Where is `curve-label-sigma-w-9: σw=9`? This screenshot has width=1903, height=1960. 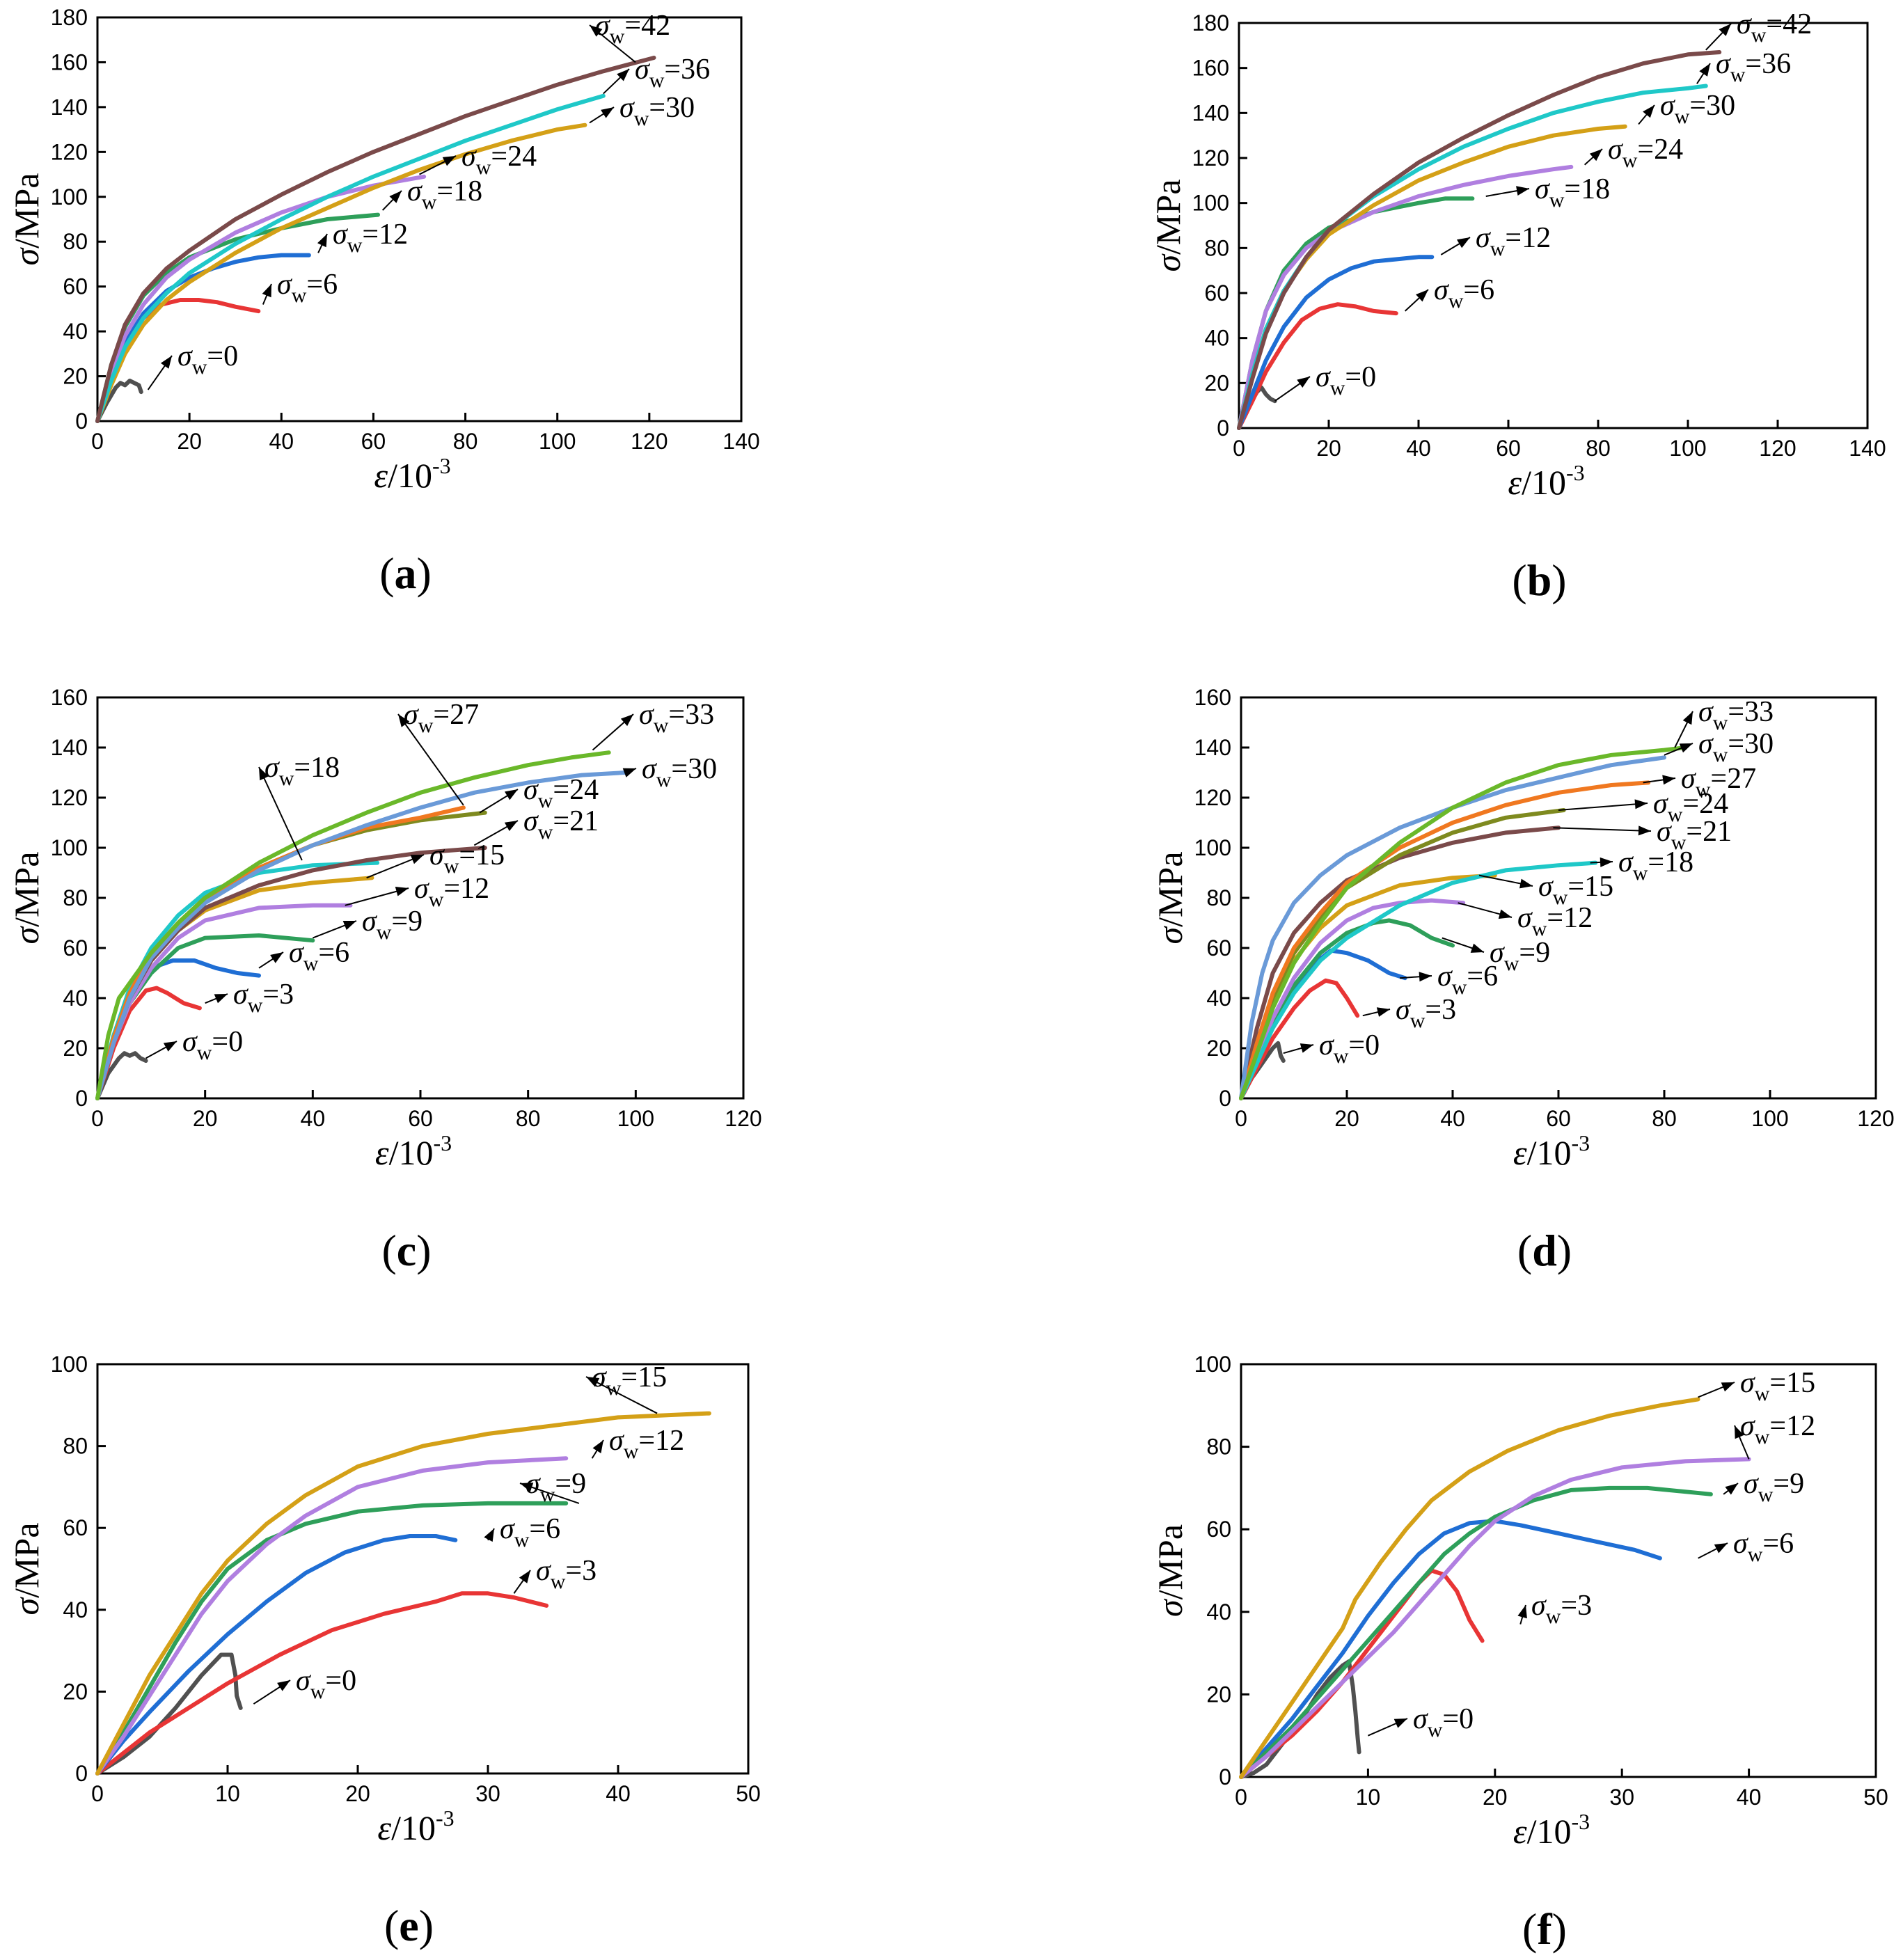
curve-label-sigma-w-9: σw=9 is located at coordinates (556, 1487).